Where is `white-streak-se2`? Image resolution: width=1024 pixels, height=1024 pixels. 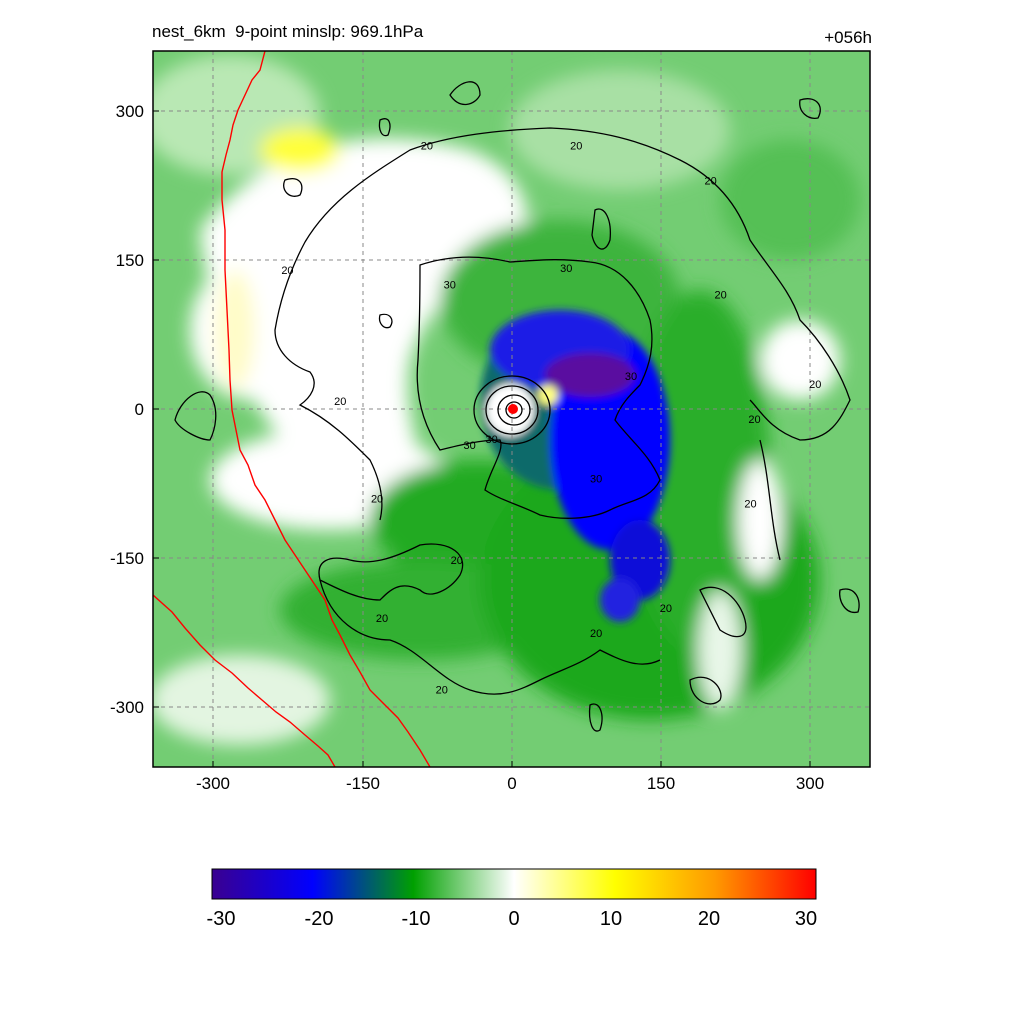
white-streak-se2 is located at coordinates (720, 650).